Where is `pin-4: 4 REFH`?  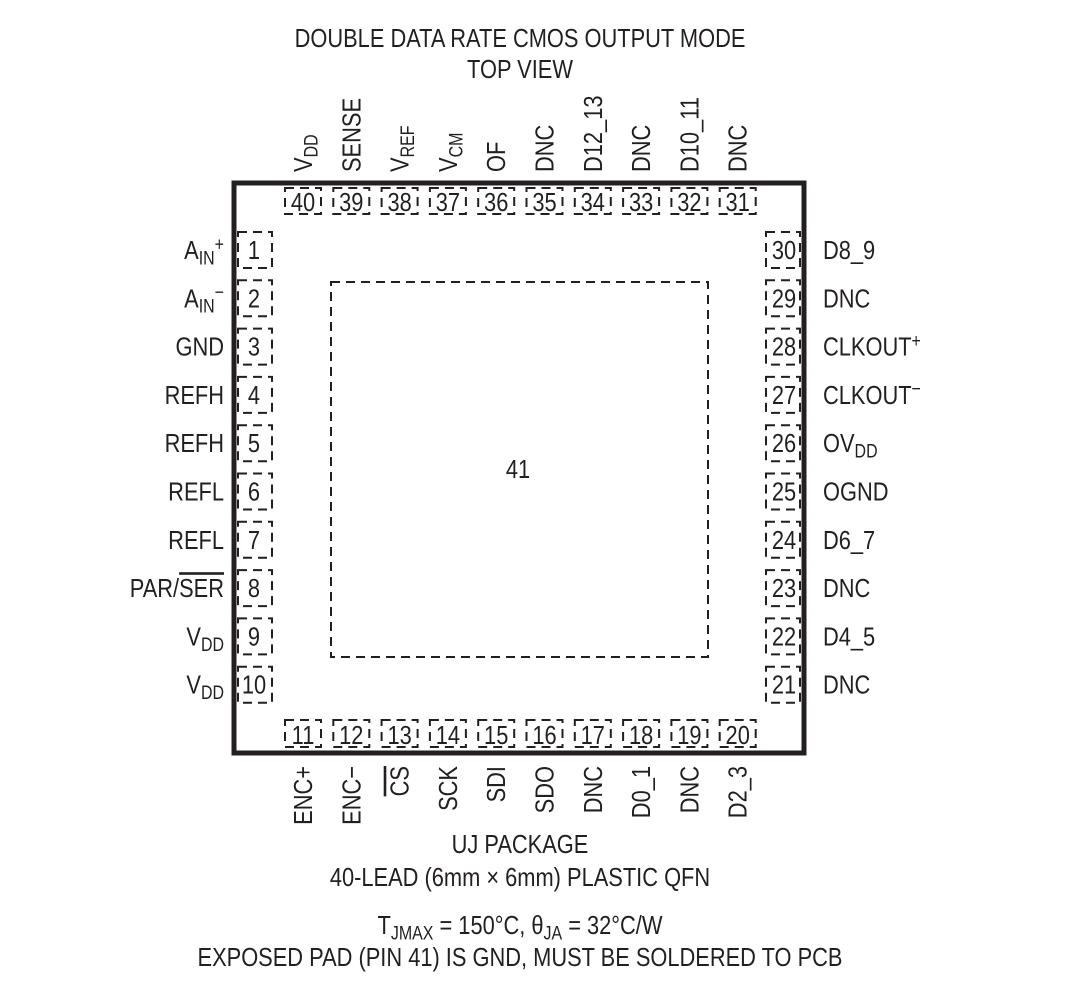
pin-4: 4 REFH is located at coordinates (219, 394).